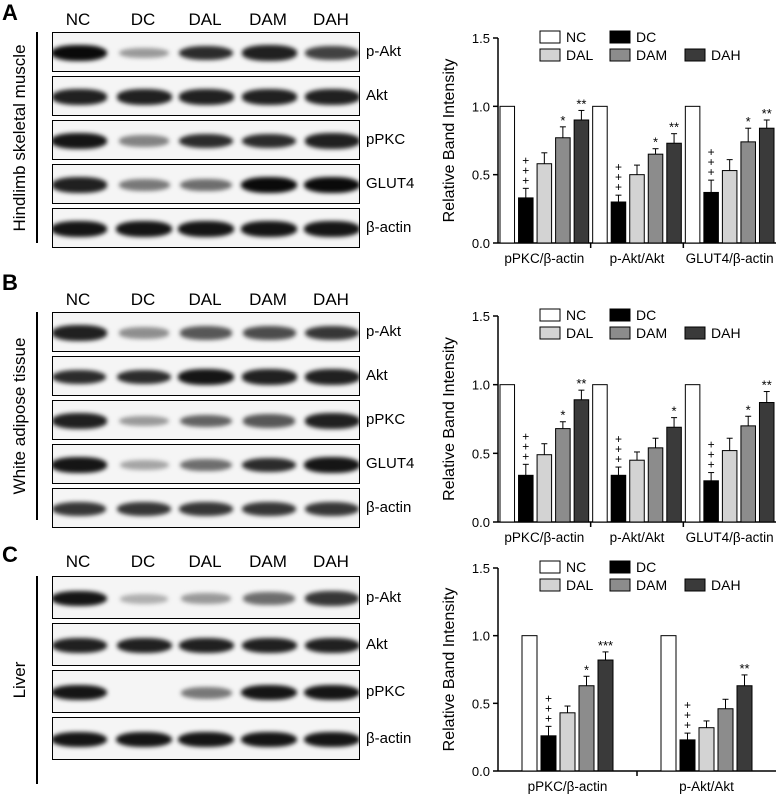 The width and height of the screenshot is (782, 794). Describe the element at coordinates (449, 141) in the screenshot. I see `y-axis-label: Relative Band Intensity` at that location.